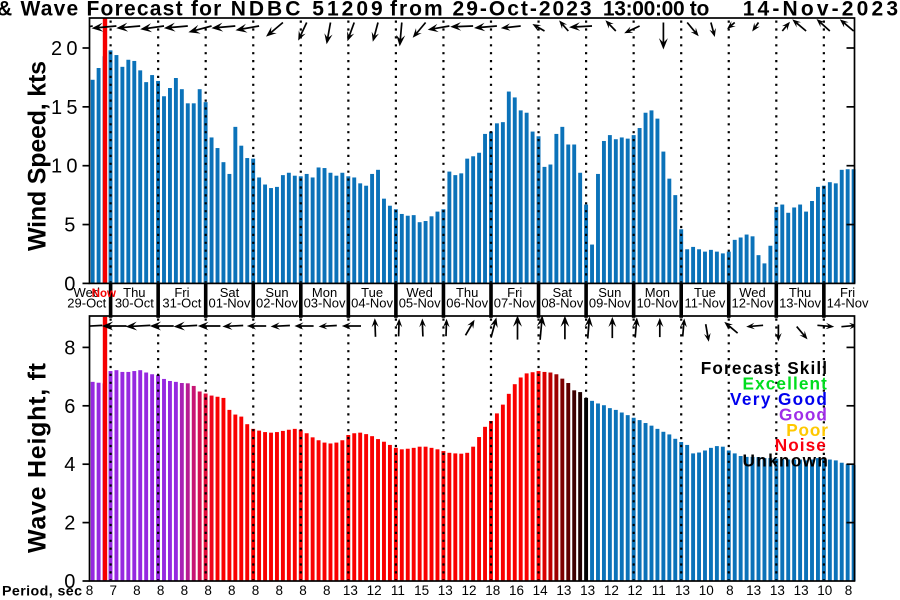 This screenshot has height=600, width=900. I want to click on svg-text: Wind Speed, kts, so click(38, 156).